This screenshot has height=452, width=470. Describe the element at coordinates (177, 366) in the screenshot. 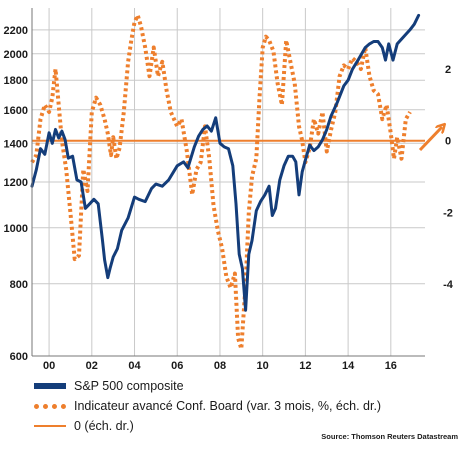

I see `x-tick-label: 06` at that location.